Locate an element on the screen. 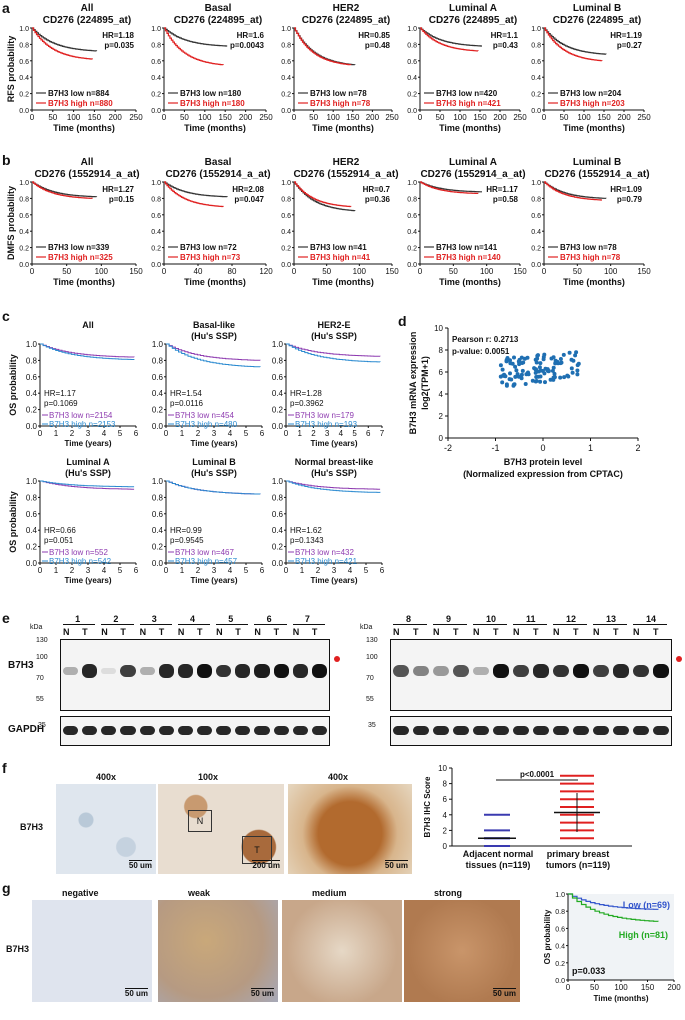 The height and width of the screenshot is (1020, 685). legend-high: B7H3 high n=140 is located at coordinates (468, 257).